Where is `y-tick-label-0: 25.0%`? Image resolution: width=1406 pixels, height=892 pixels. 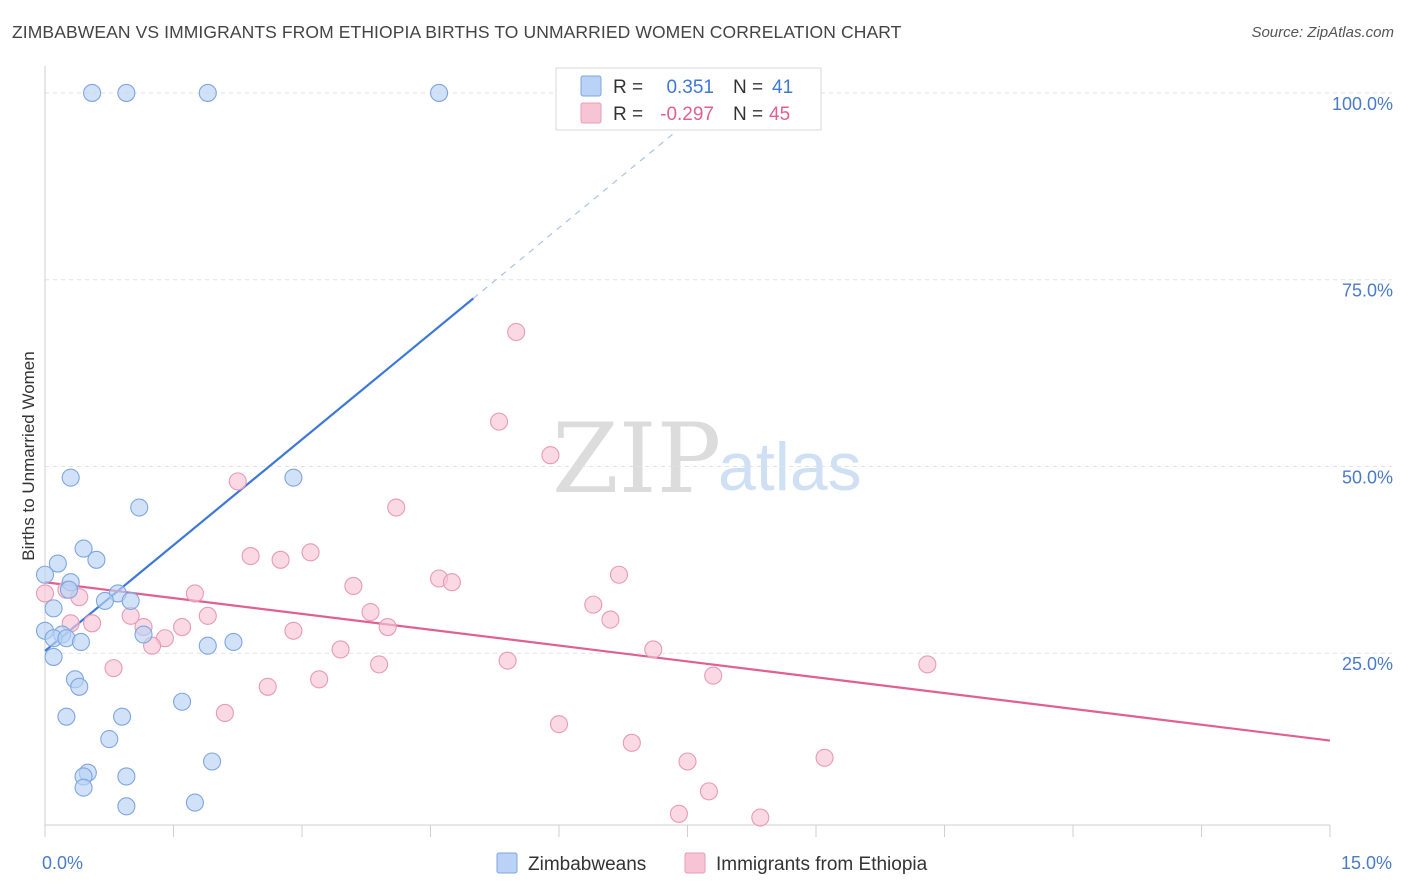 y-tick-label-0: 25.0% is located at coordinates (1367, 664).